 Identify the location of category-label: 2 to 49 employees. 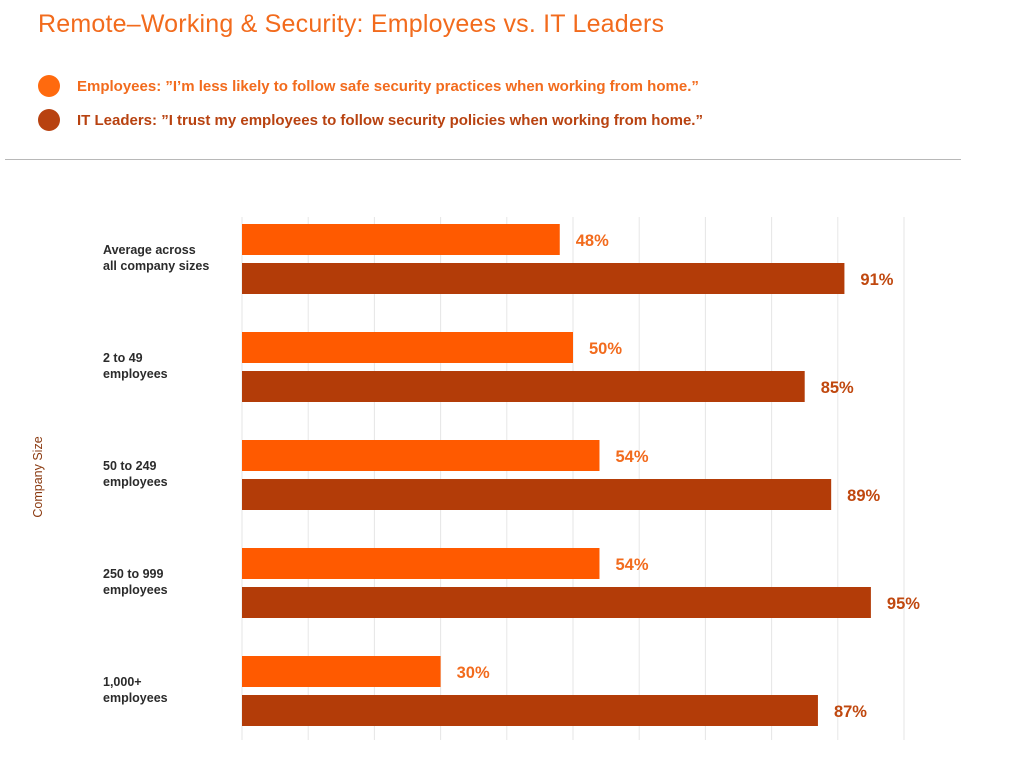
(135, 366).